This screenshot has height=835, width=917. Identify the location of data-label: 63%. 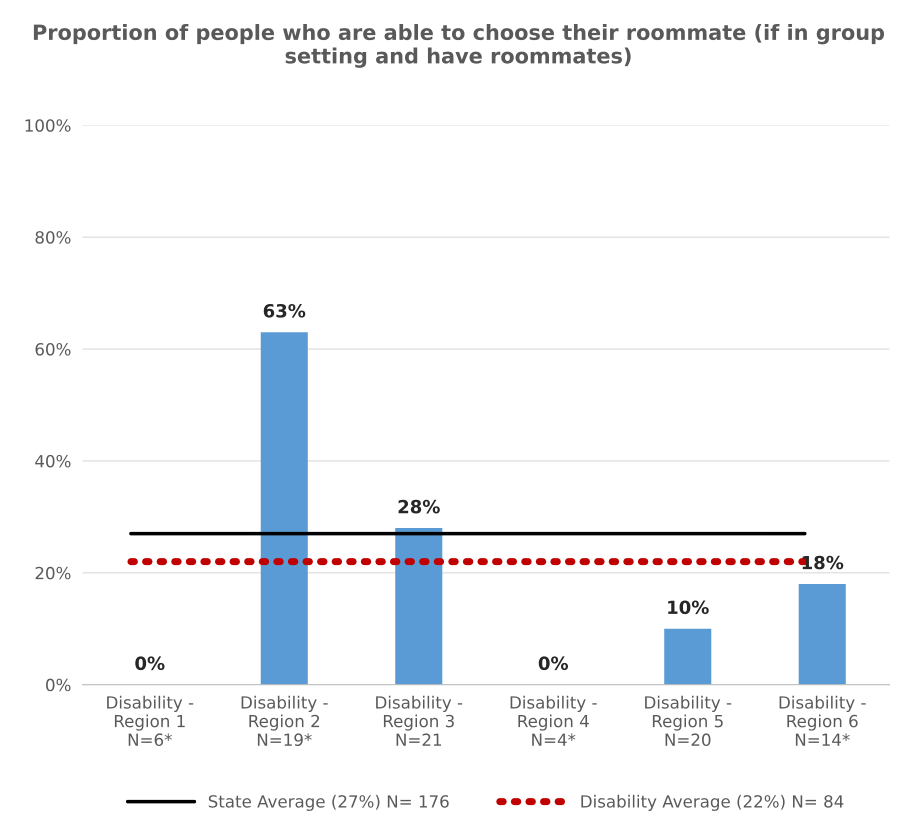
(285, 311).